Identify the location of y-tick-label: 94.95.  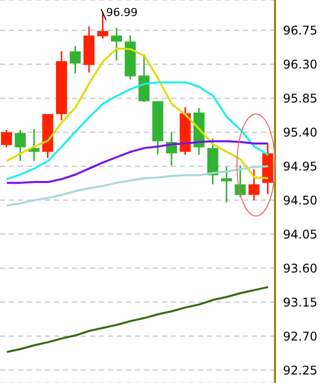
(300, 166).